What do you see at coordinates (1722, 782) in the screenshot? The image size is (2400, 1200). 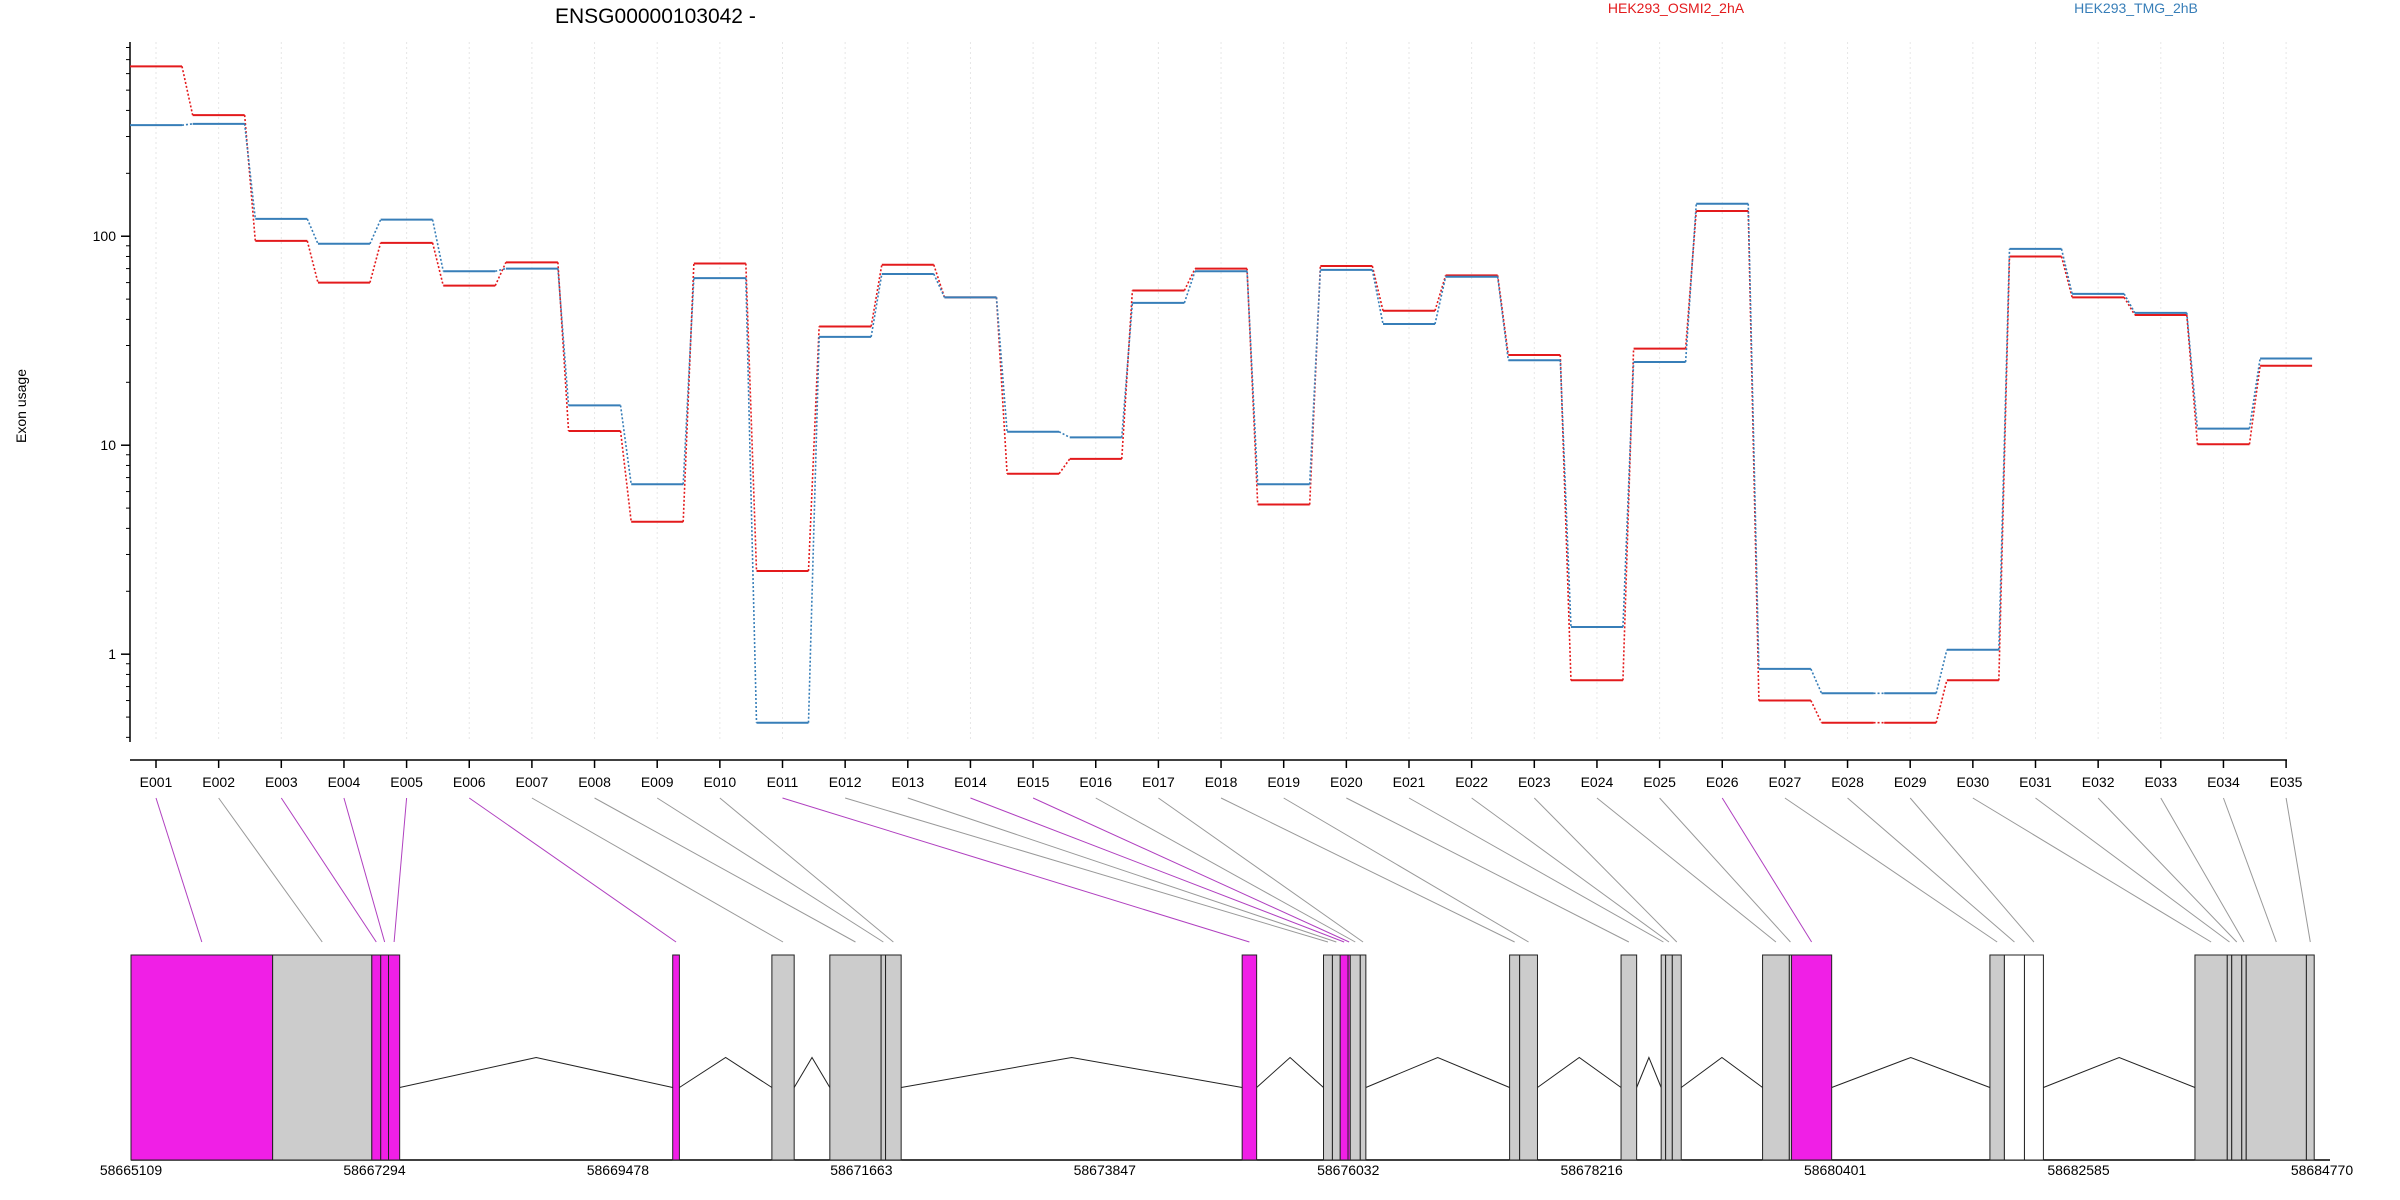 I see `x-tick-label: E026` at bounding box center [1722, 782].